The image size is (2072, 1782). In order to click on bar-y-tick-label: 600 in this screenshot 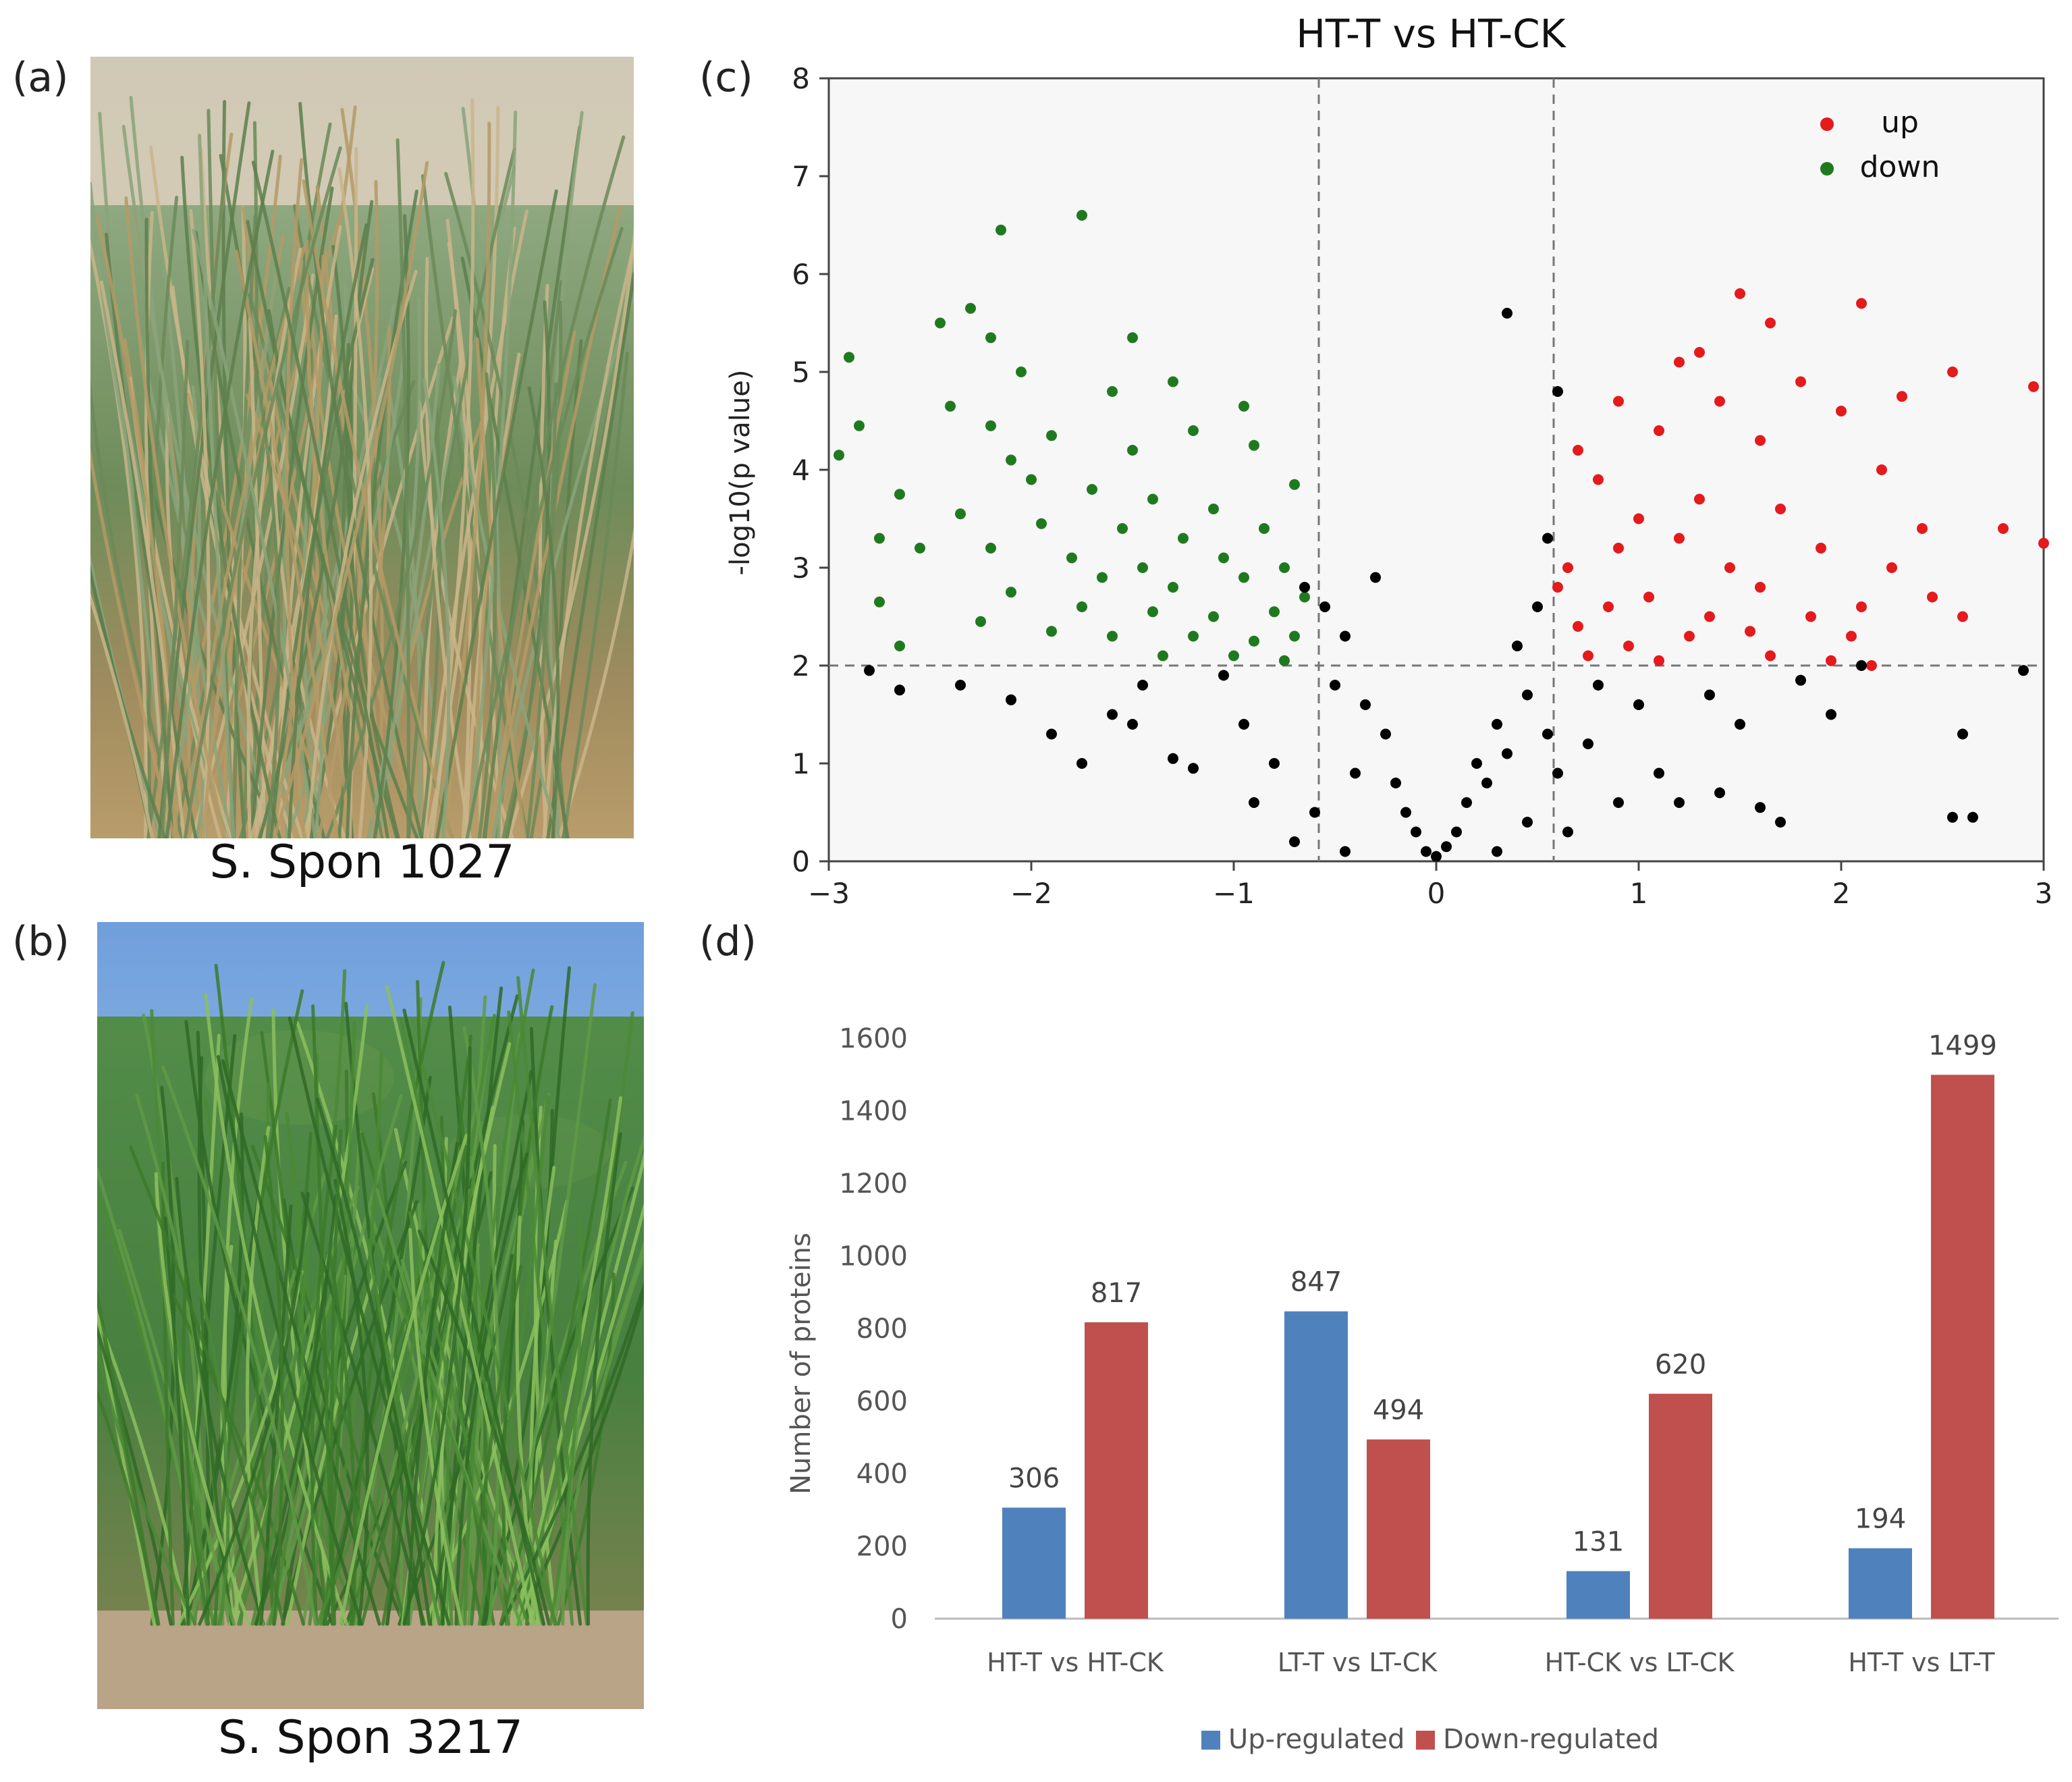, I will do `click(882, 1402)`.